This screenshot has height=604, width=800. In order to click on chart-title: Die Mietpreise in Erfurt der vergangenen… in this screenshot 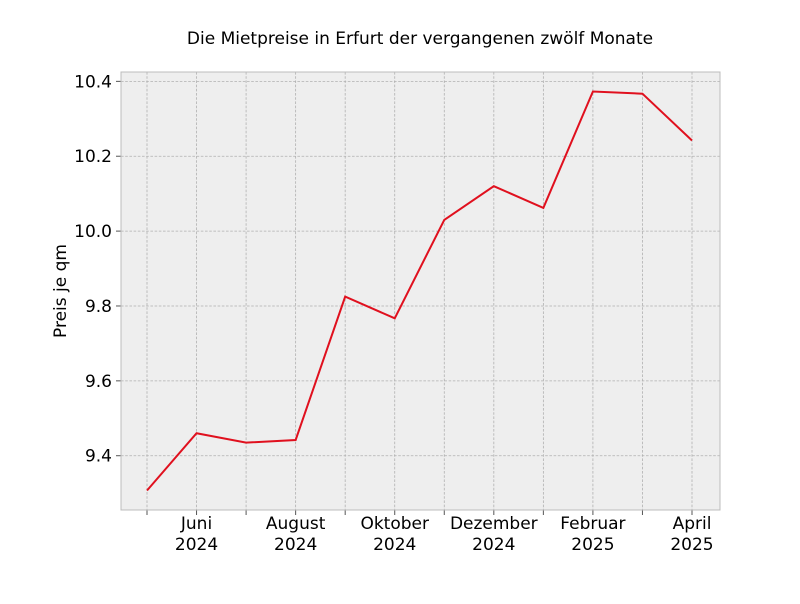, I will do `click(420, 39)`.